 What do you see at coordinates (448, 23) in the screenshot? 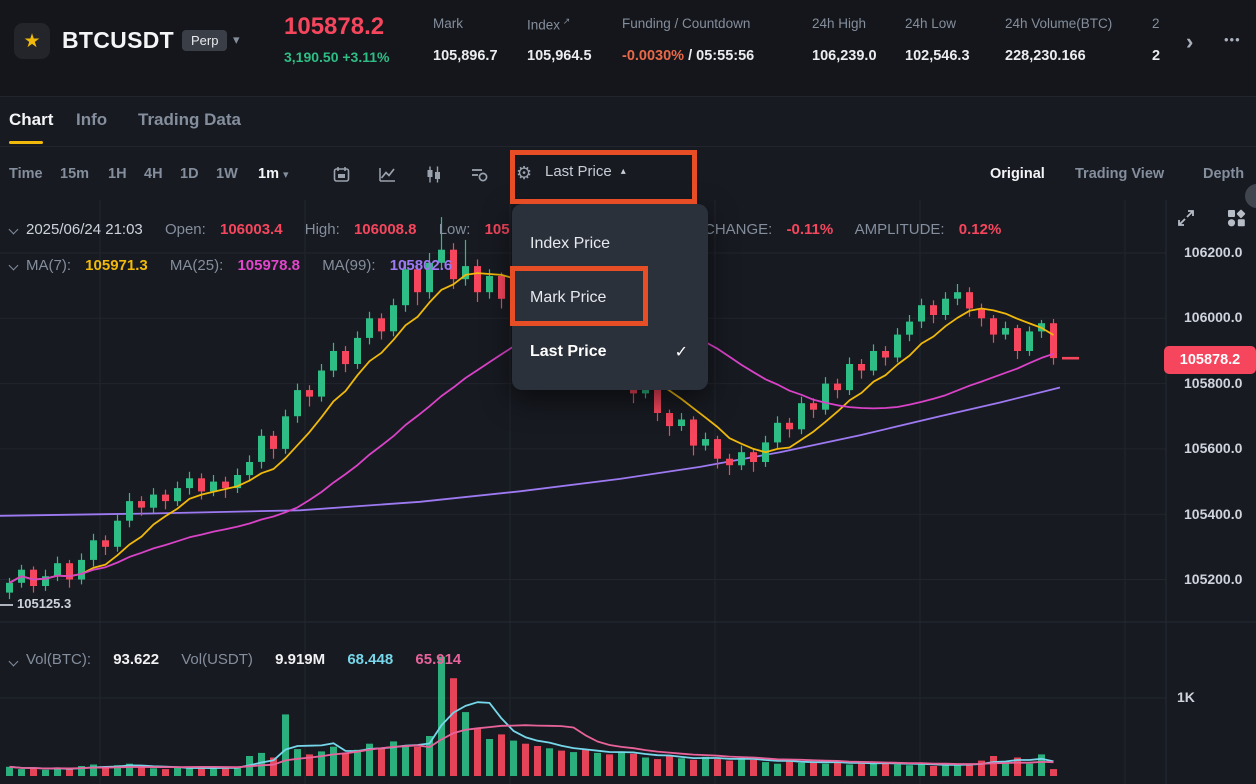
I see `mark-label: Mark` at bounding box center [448, 23].